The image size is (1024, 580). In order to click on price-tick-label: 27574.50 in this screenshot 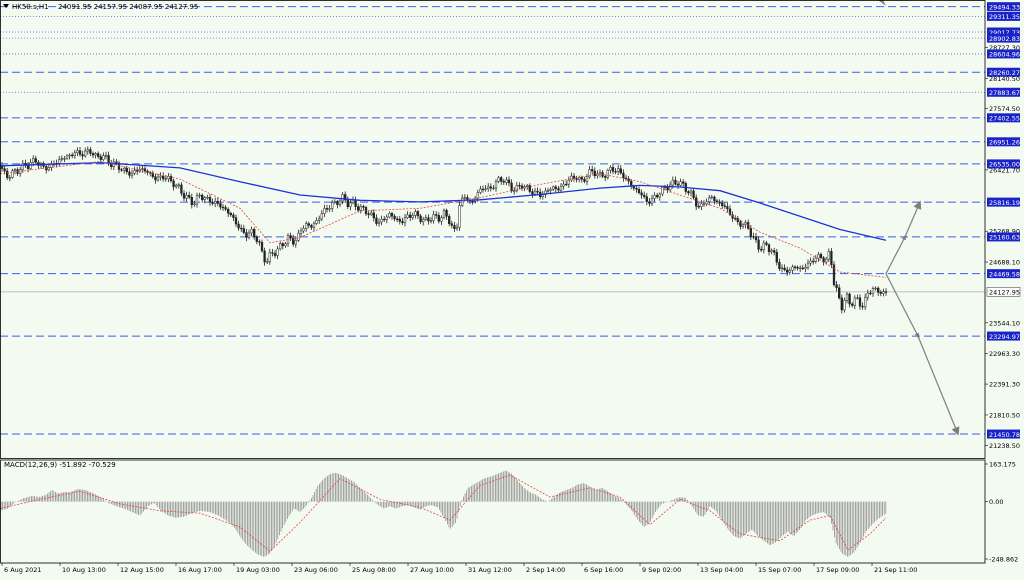, I will do `click(1004, 109)`.